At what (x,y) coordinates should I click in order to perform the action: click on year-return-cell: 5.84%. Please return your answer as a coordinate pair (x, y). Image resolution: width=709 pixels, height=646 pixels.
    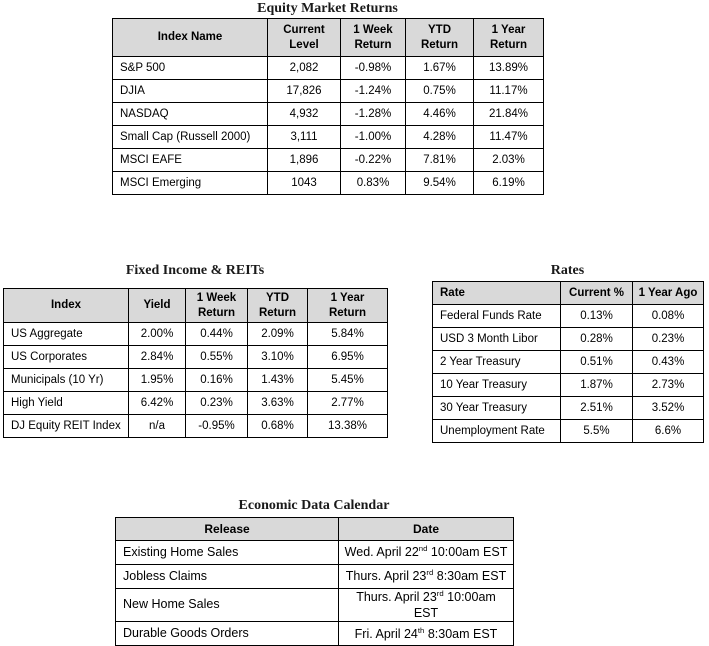
    Looking at the image, I should click on (347, 334).